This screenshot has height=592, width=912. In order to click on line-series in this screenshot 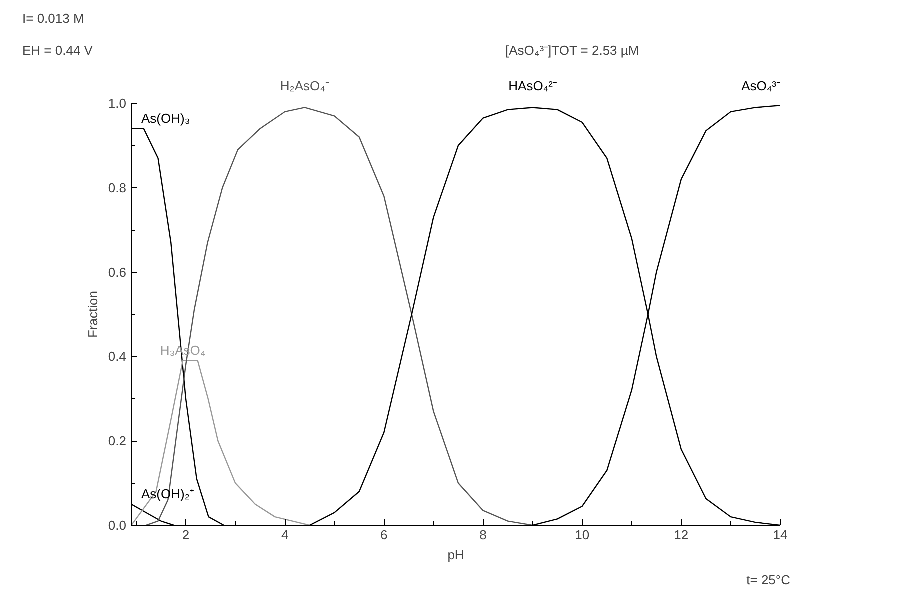, I will do `click(221, 443)`.